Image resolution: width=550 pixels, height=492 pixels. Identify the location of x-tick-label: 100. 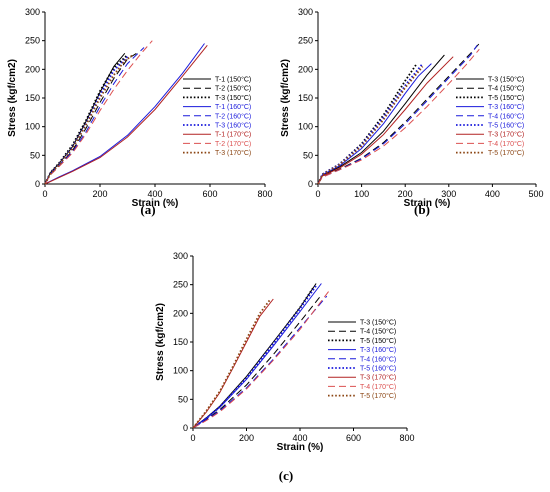
(361, 194).